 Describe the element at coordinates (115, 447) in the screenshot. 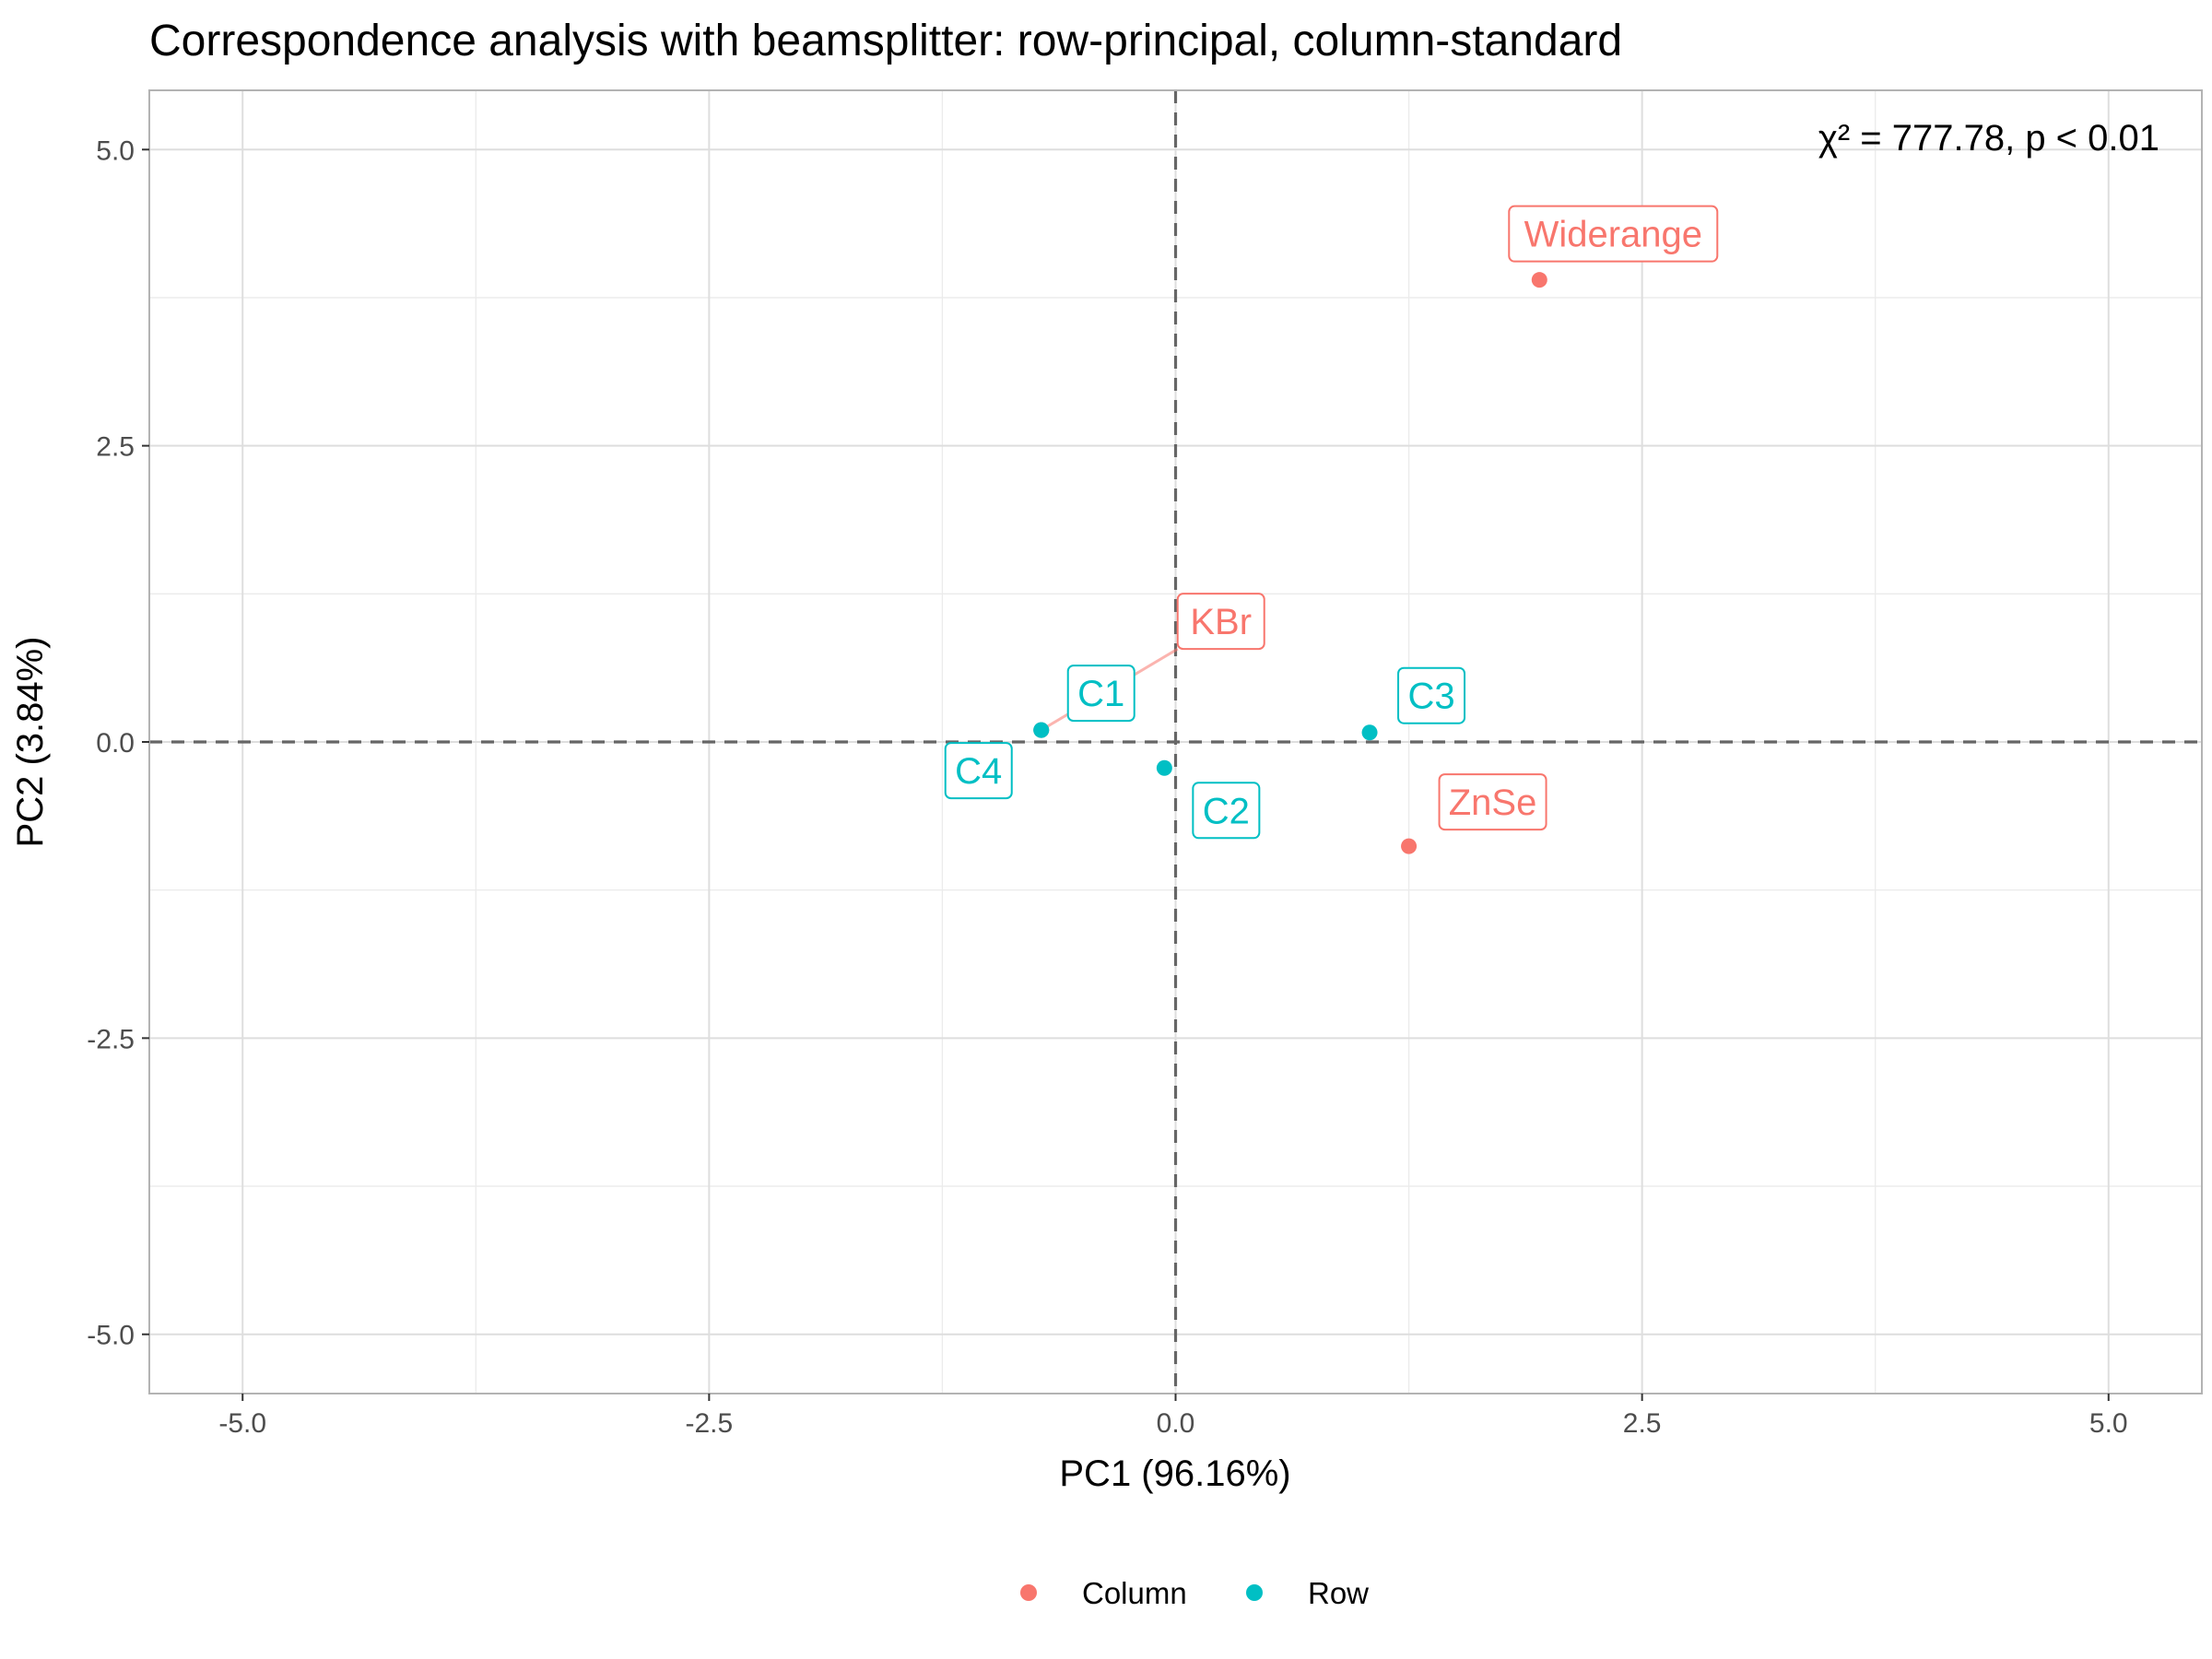

I see `y-tick-label: 2.5` at that location.